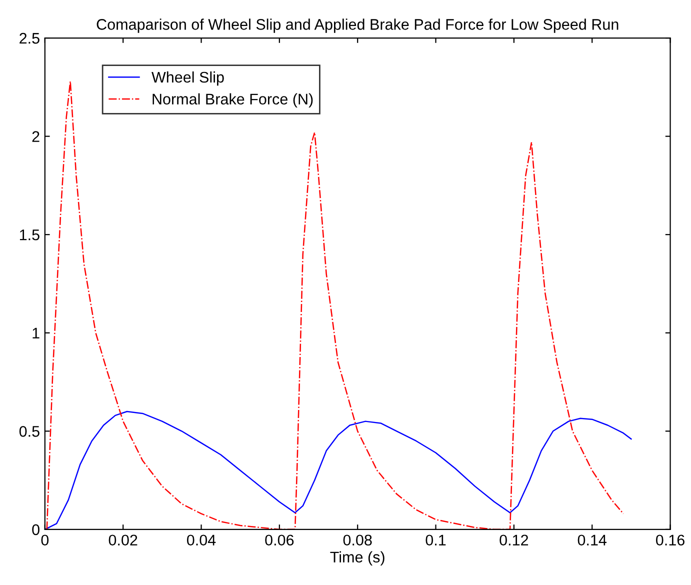 The image size is (691, 585). I want to click on y-tick-label: 1, so click(36, 333).